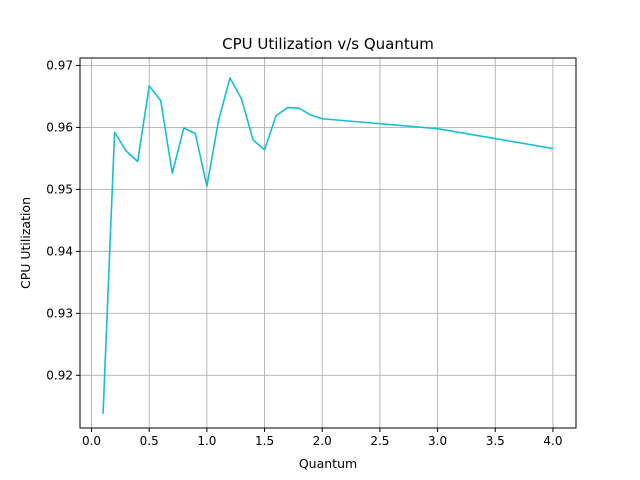 The width and height of the screenshot is (640, 480). I want to click on x-tick-label: 1.0, so click(206, 441).